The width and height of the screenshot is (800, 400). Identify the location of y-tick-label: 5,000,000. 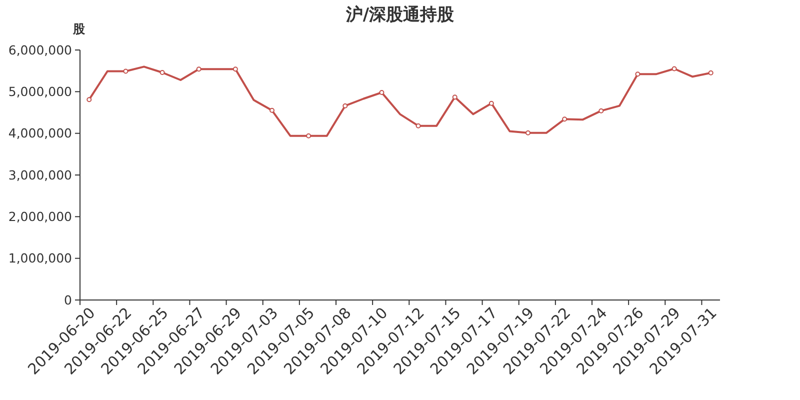
(40, 92).